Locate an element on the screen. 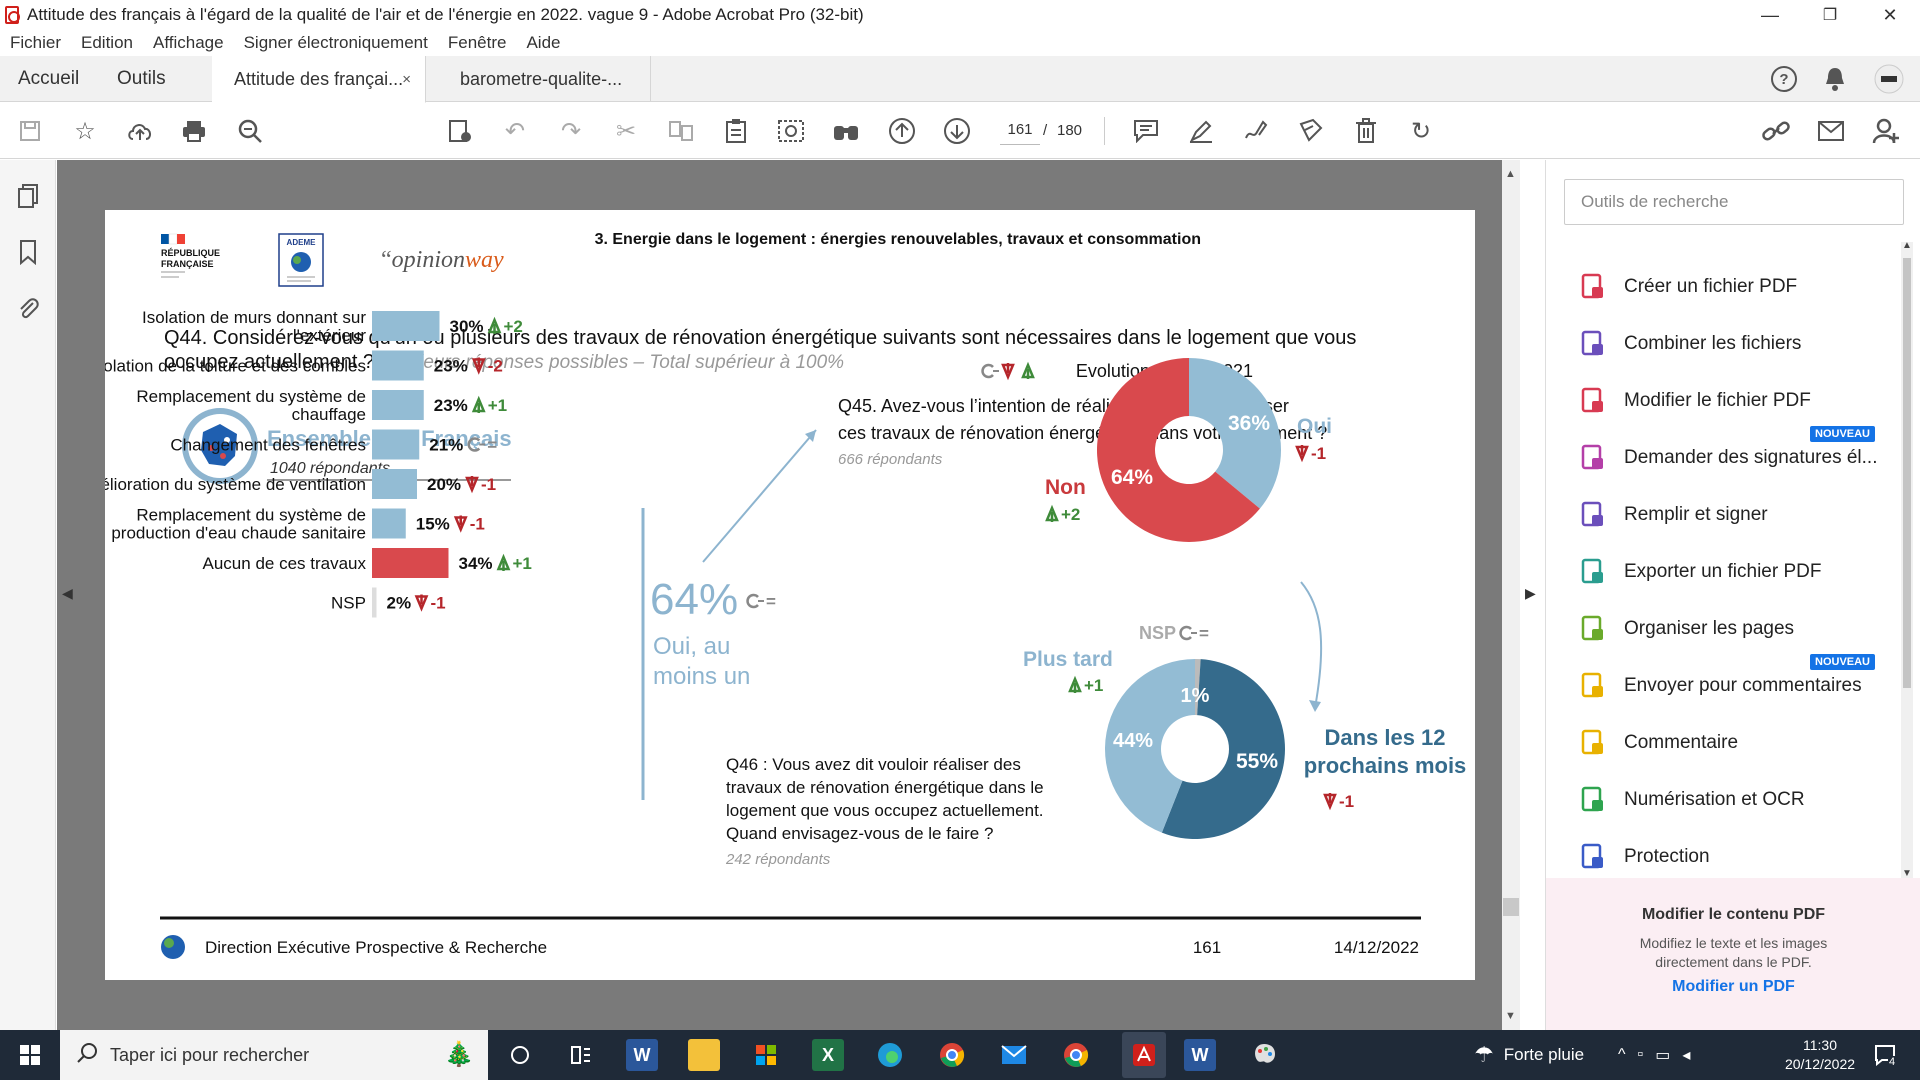 The height and width of the screenshot is (1080, 1920). battery-icon: ▭ is located at coordinates (1669, 1055).